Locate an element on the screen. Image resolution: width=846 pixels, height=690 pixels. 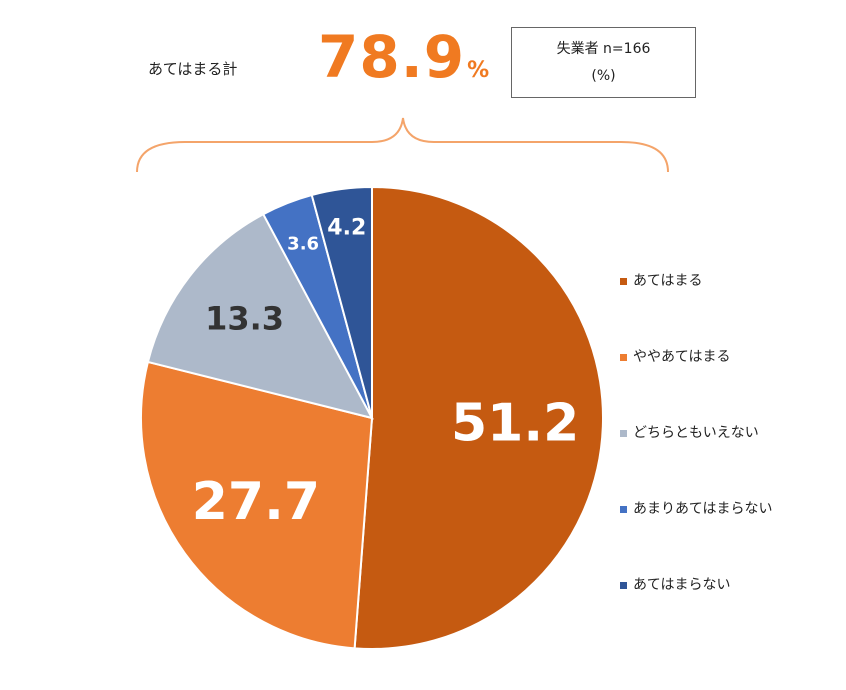
summary-label: あてはまる計 is located at coordinates (193, 69).